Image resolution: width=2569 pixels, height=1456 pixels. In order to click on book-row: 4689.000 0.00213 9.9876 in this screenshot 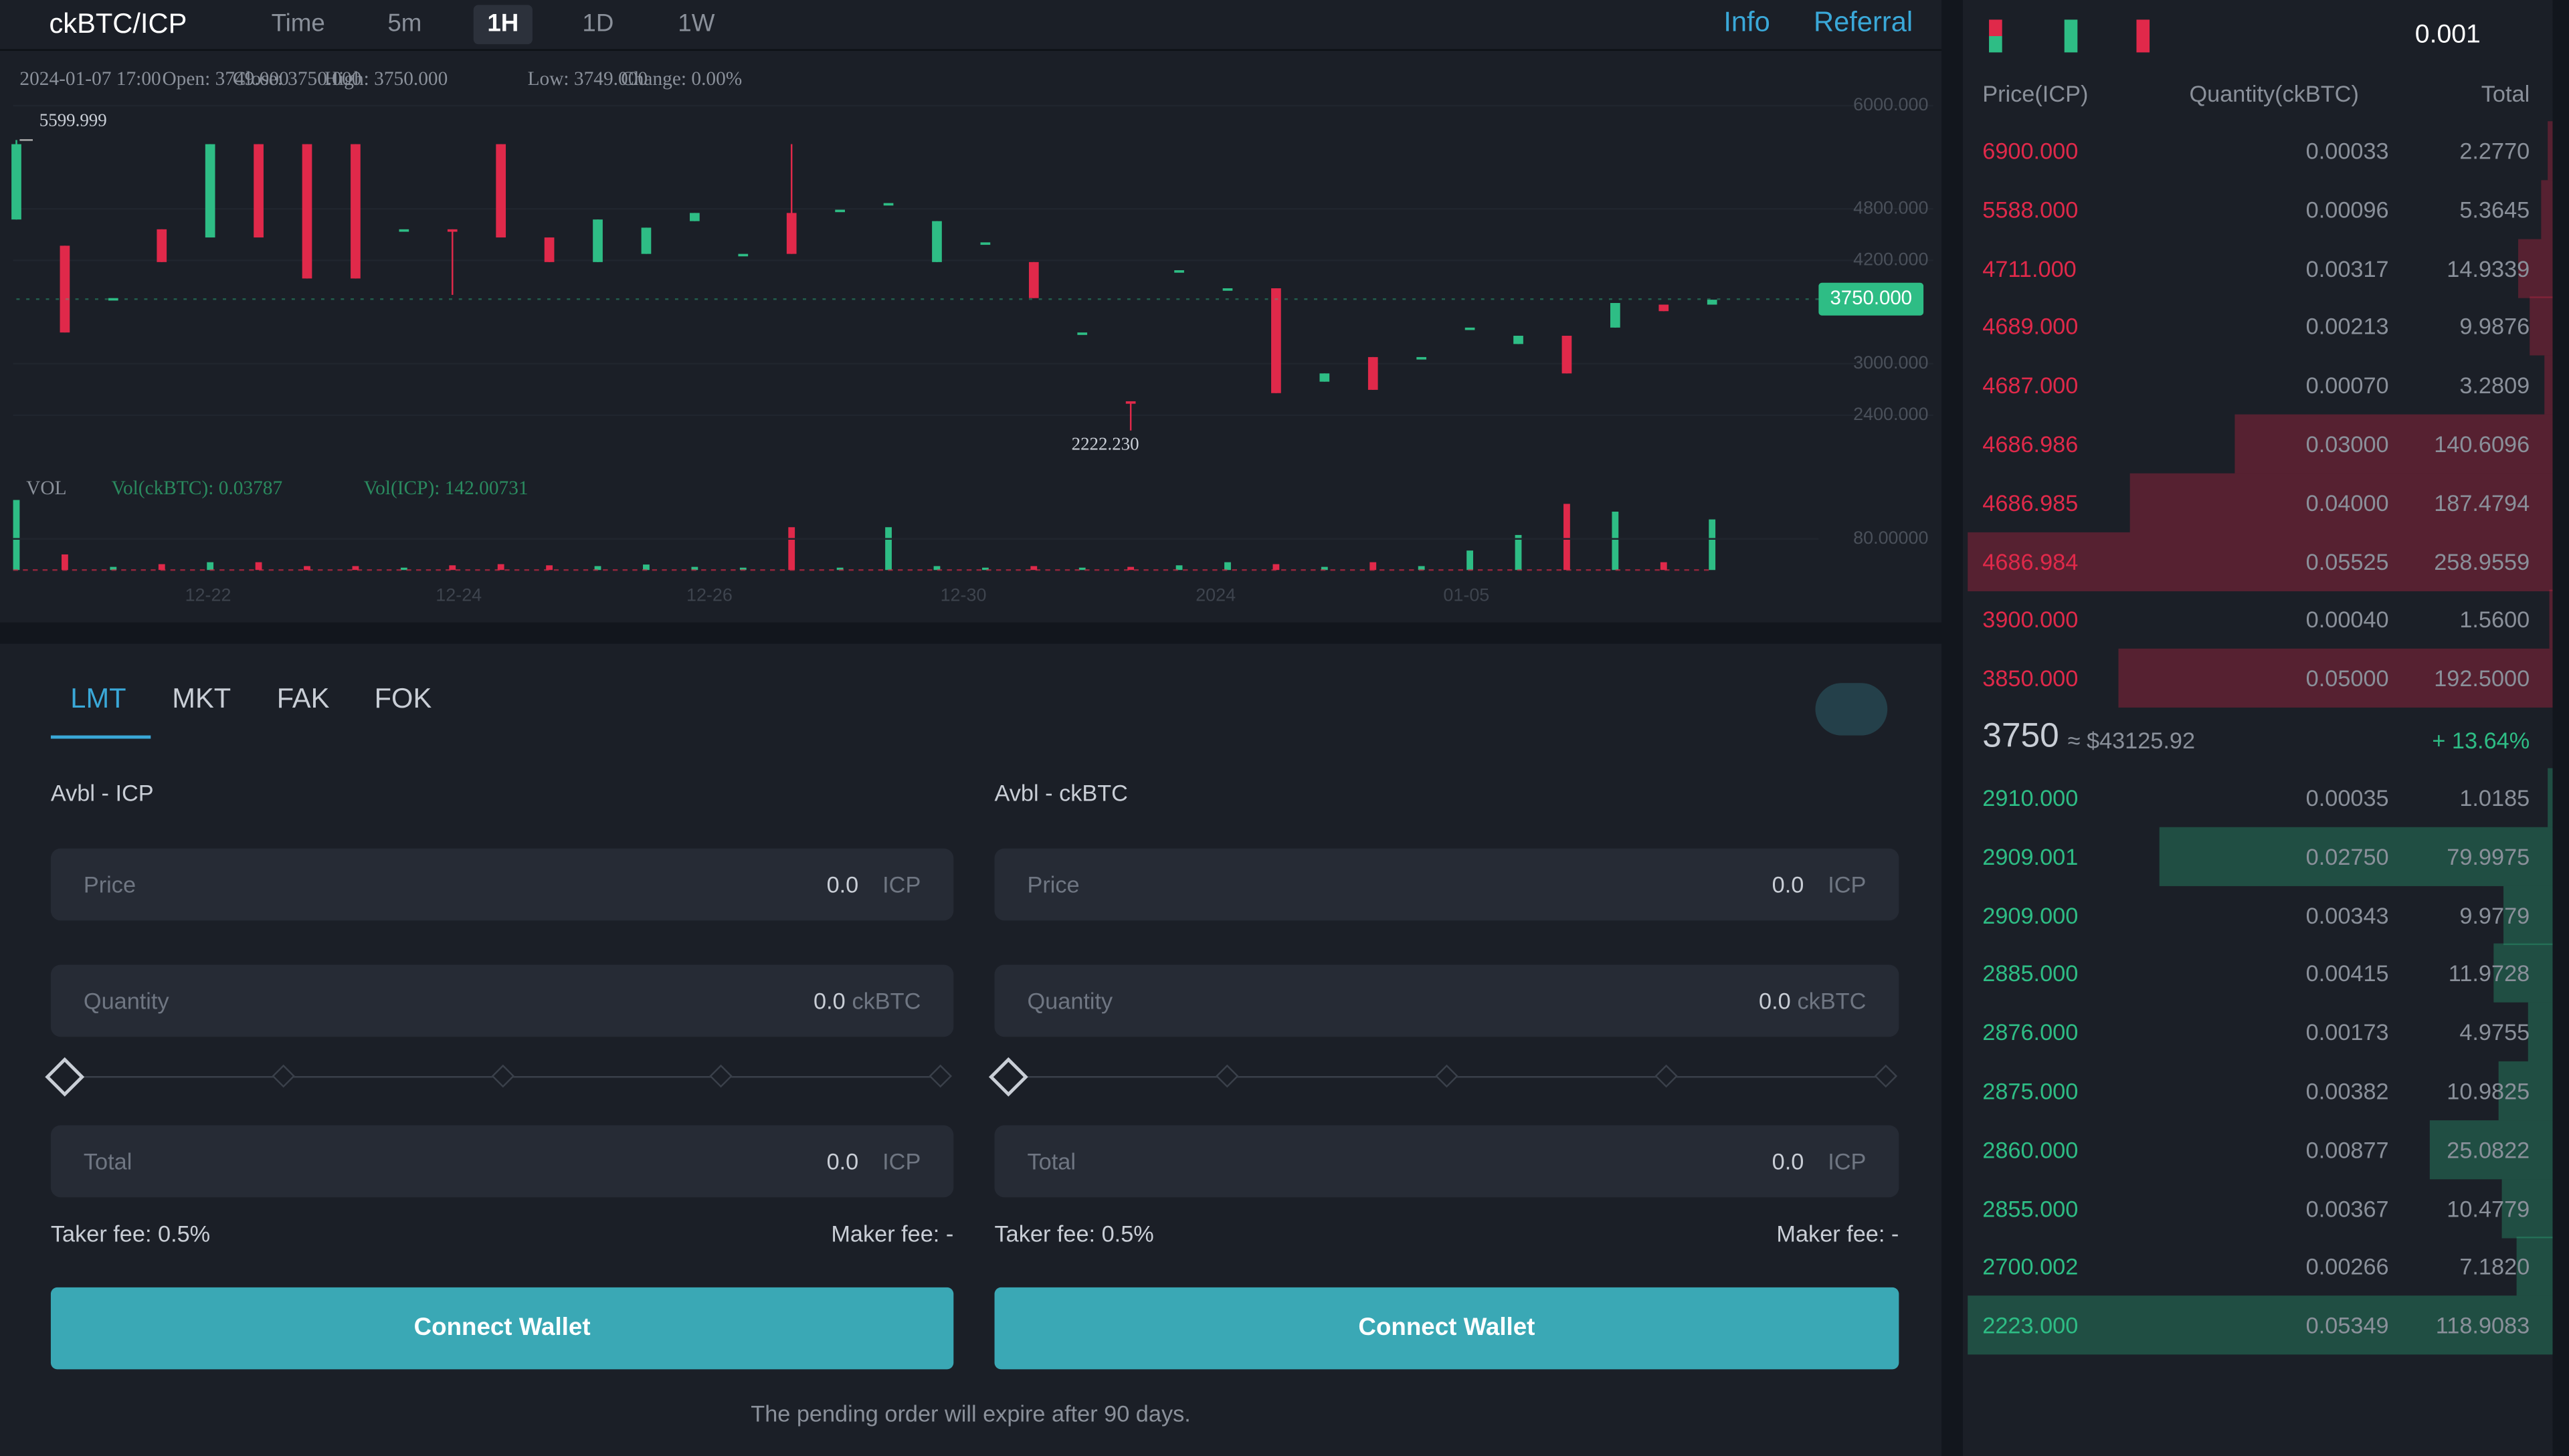, I will do `click(2258, 326)`.